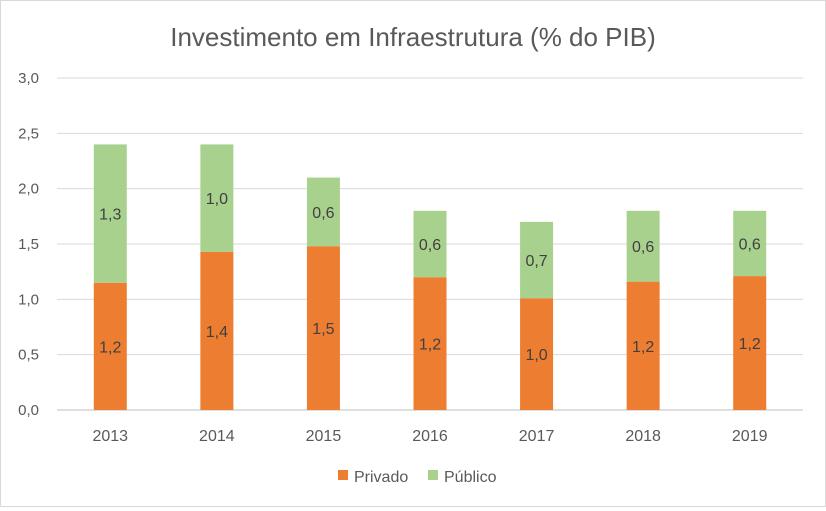 This screenshot has height=511, width=826. Describe the element at coordinates (324, 436) in the screenshot. I see `x-tick-label: 2015` at that location.